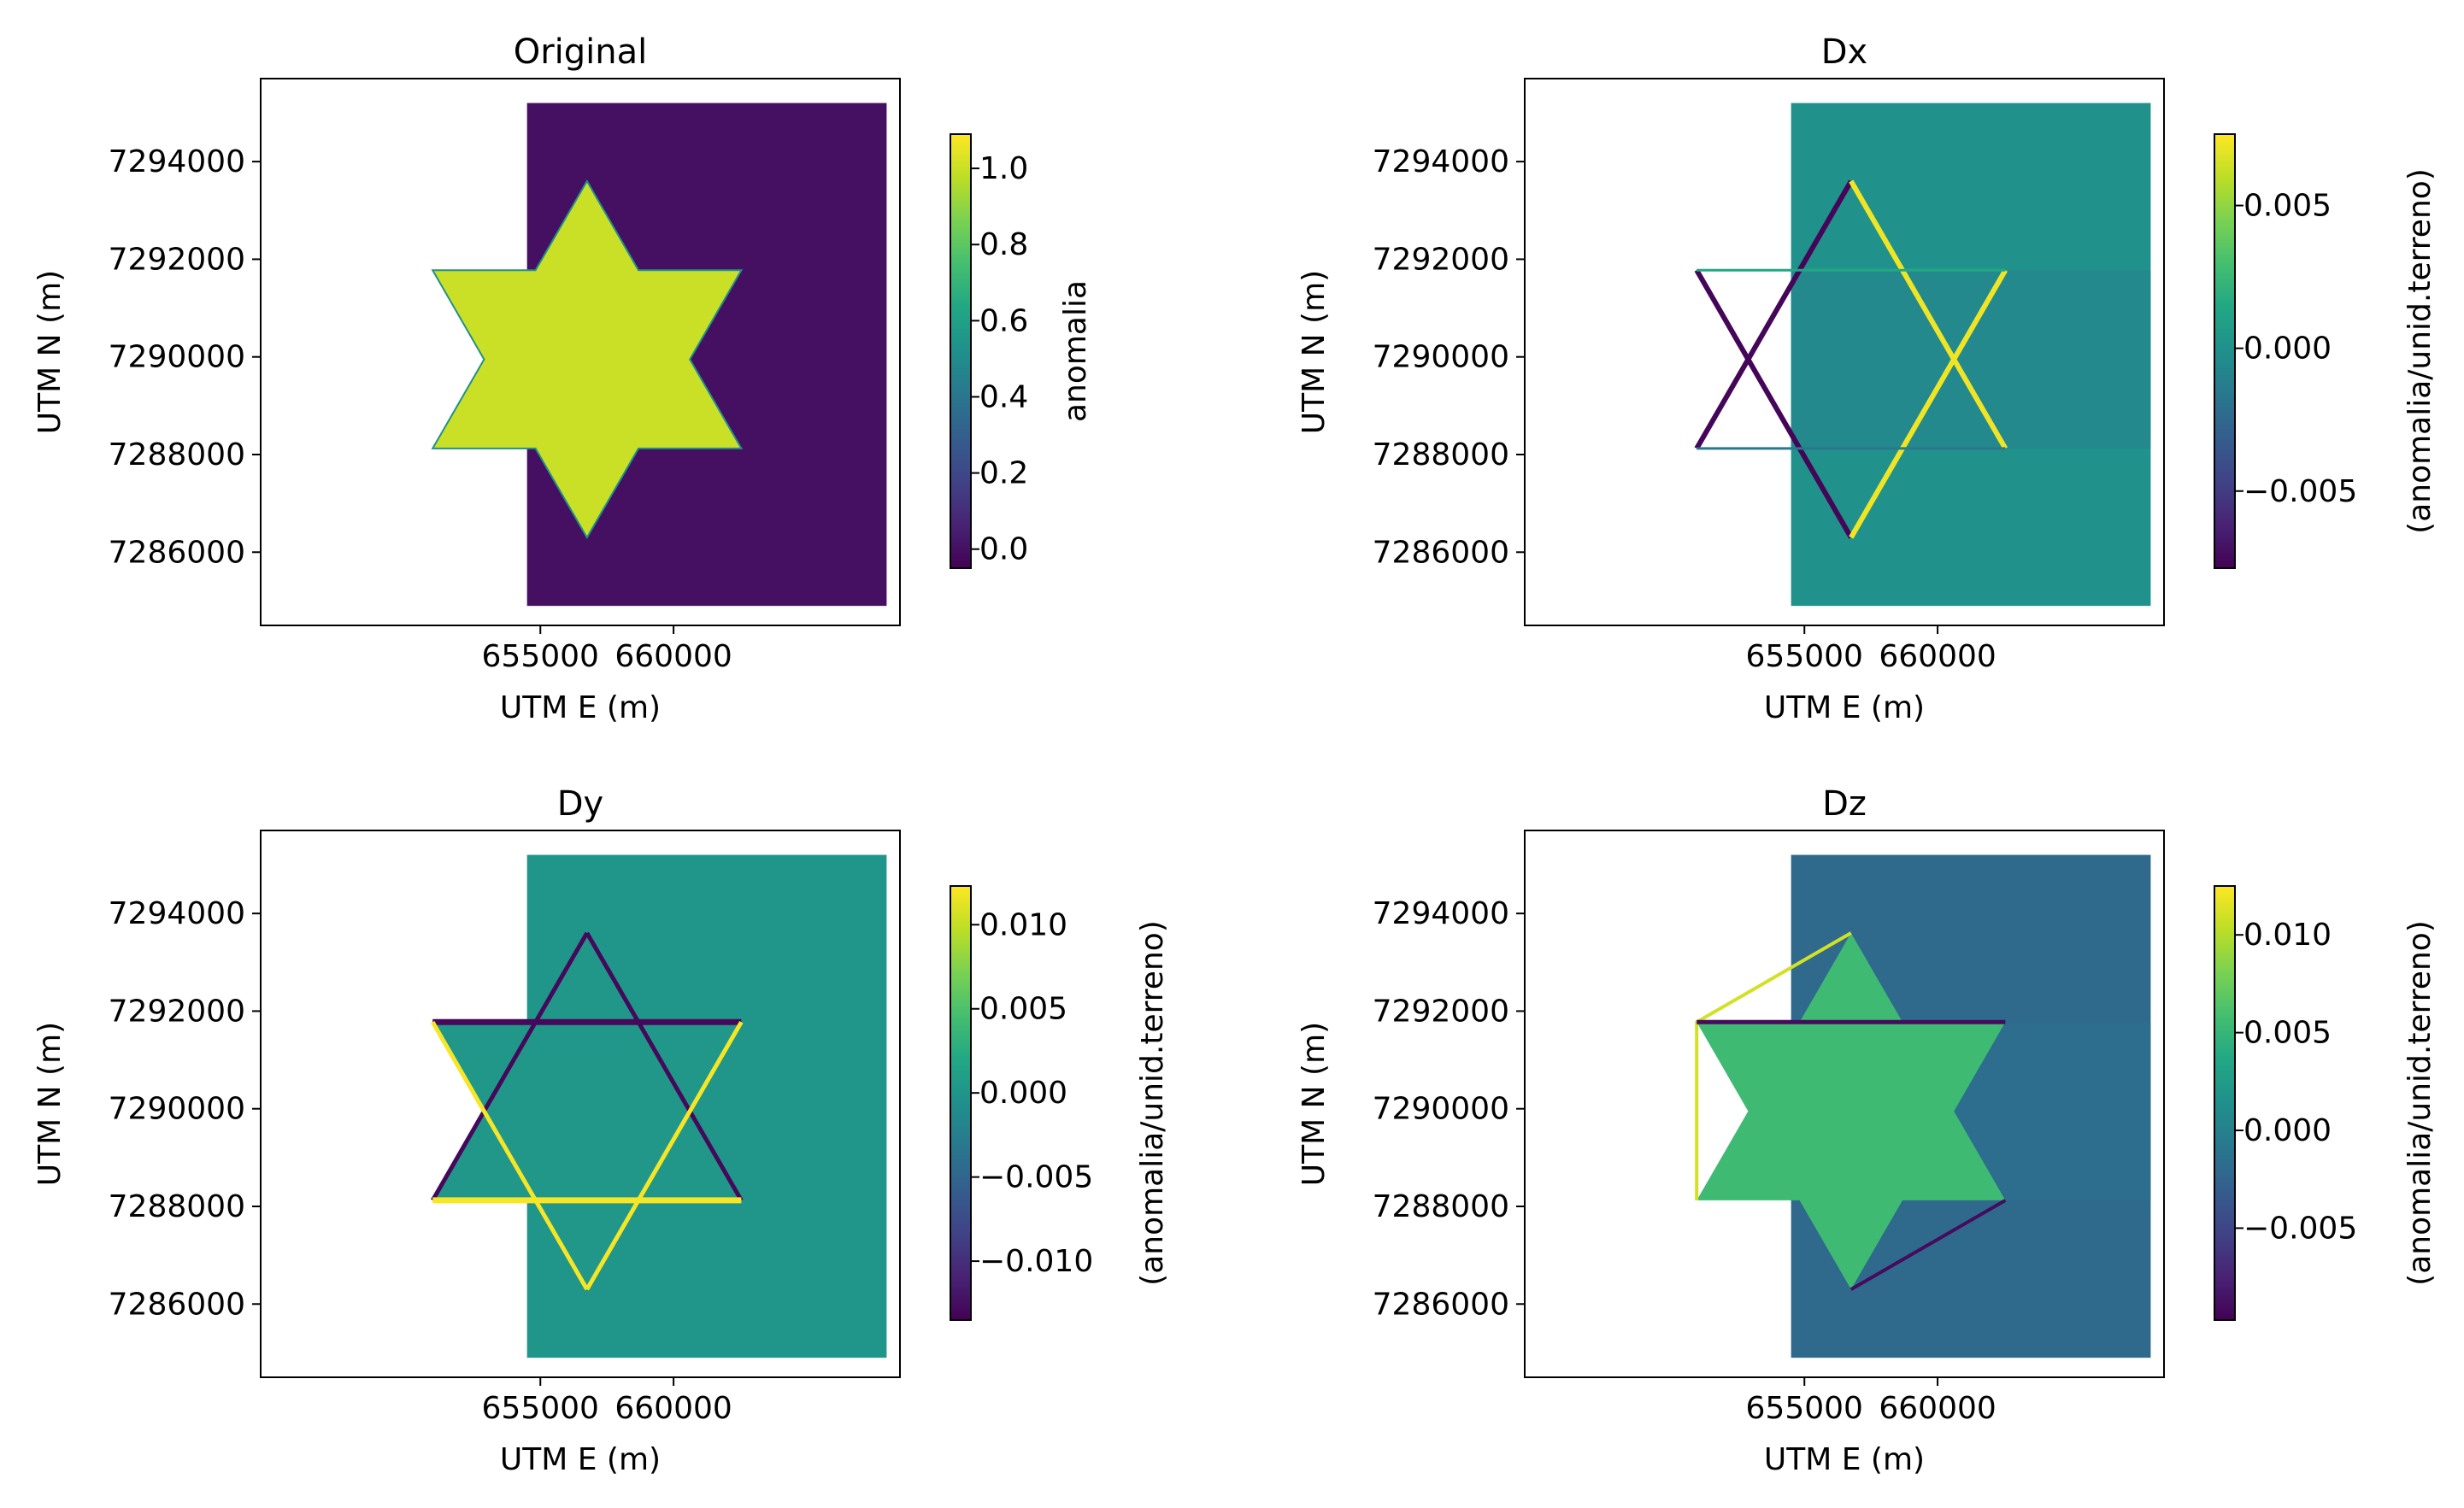 The height and width of the screenshot is (1508, 2464). I want to click on colorbar-tick-label: 0.2, so click(1003, 473).